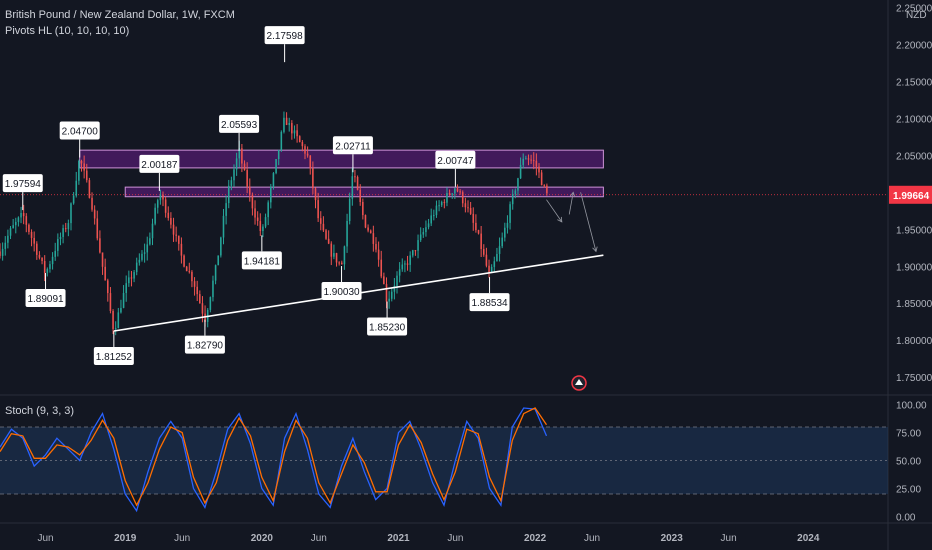  I want to click on stoch-tick-label: 0.00, so click(906, 517).